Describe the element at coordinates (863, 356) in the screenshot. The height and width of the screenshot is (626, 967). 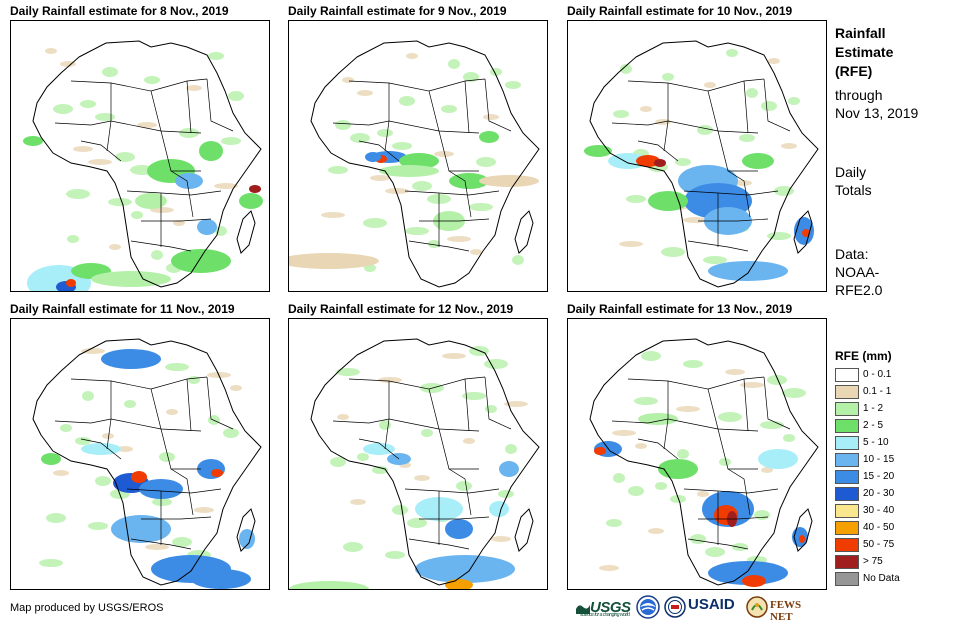
I see `legend-title: RFE (mm)` at that location.